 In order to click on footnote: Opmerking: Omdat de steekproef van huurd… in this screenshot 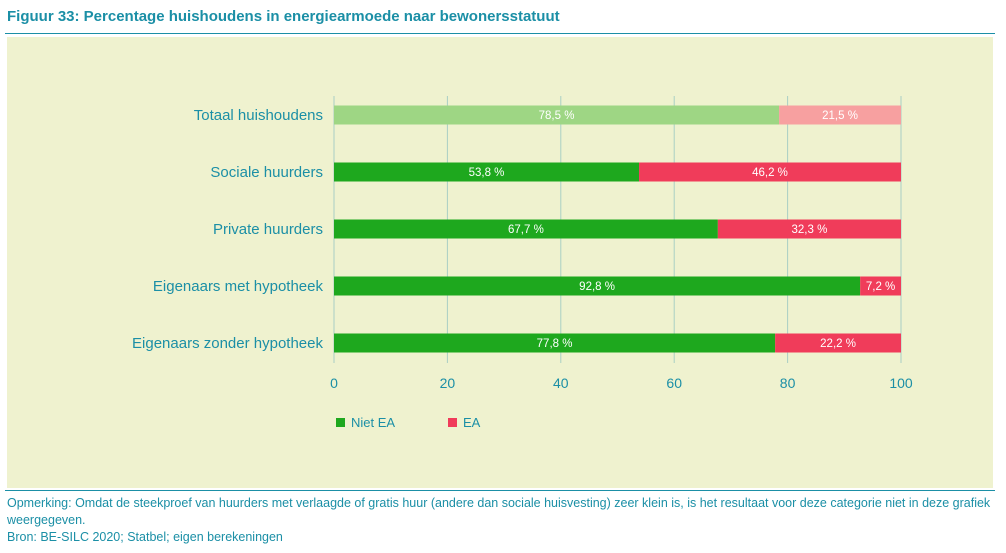, I will do `click(502, 520)`.